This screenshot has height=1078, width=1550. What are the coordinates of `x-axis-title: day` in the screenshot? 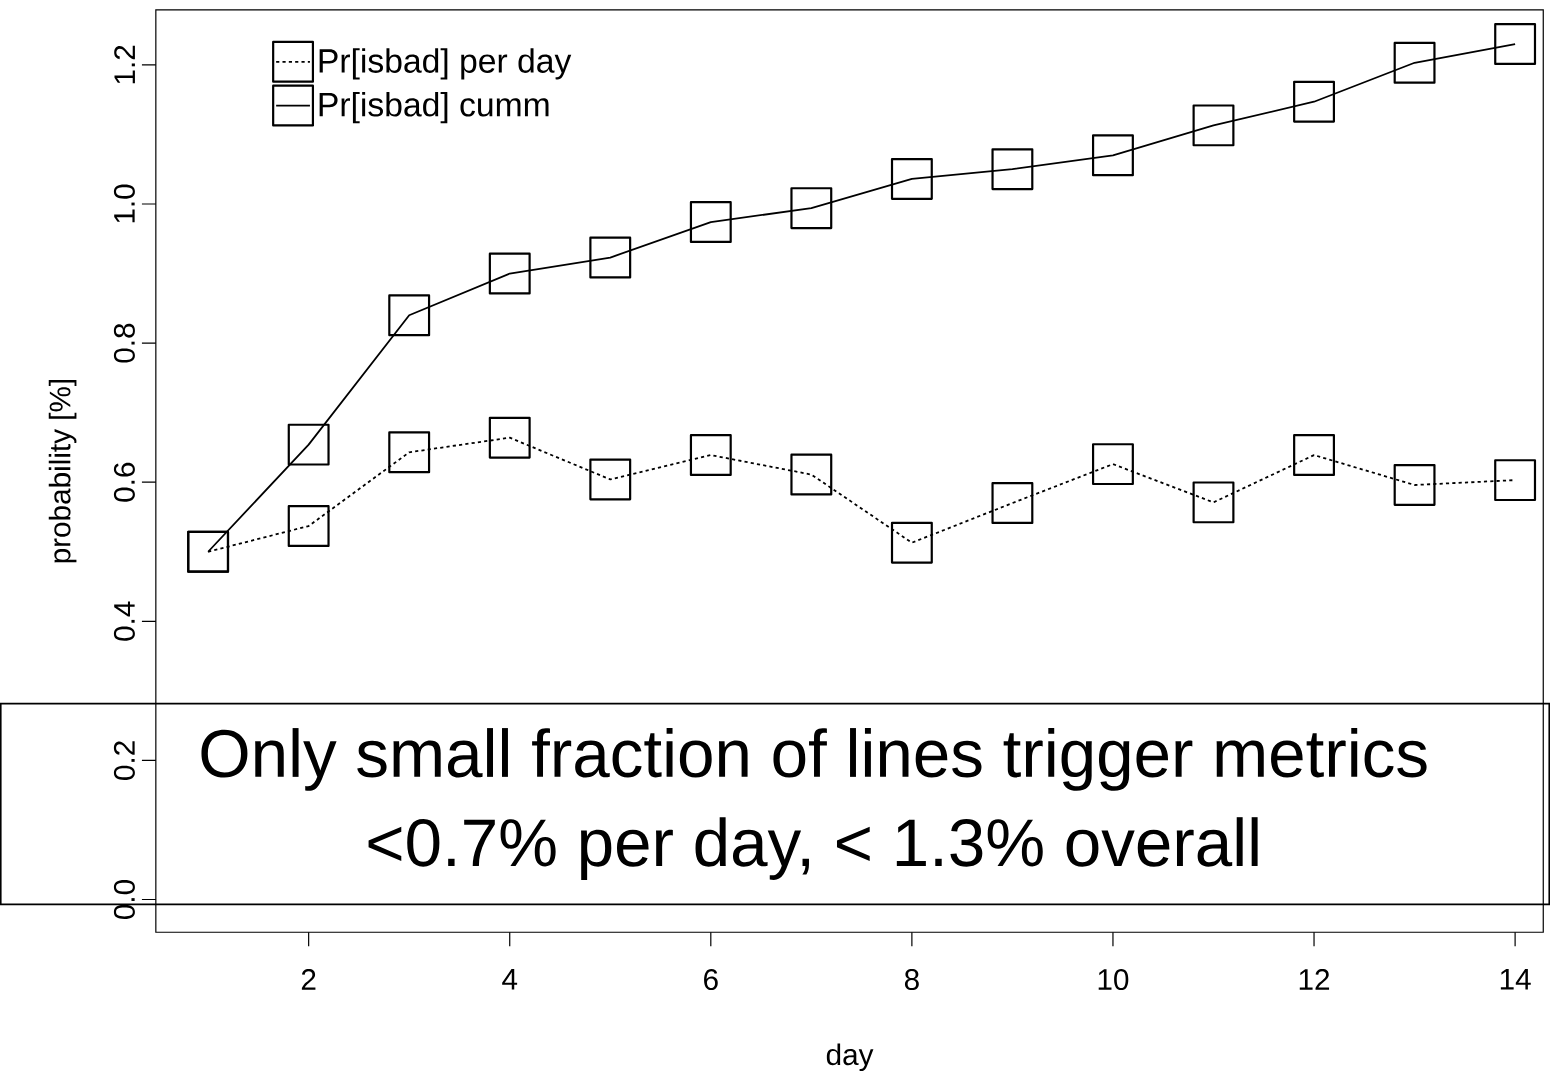 It's located at (850, 1057).